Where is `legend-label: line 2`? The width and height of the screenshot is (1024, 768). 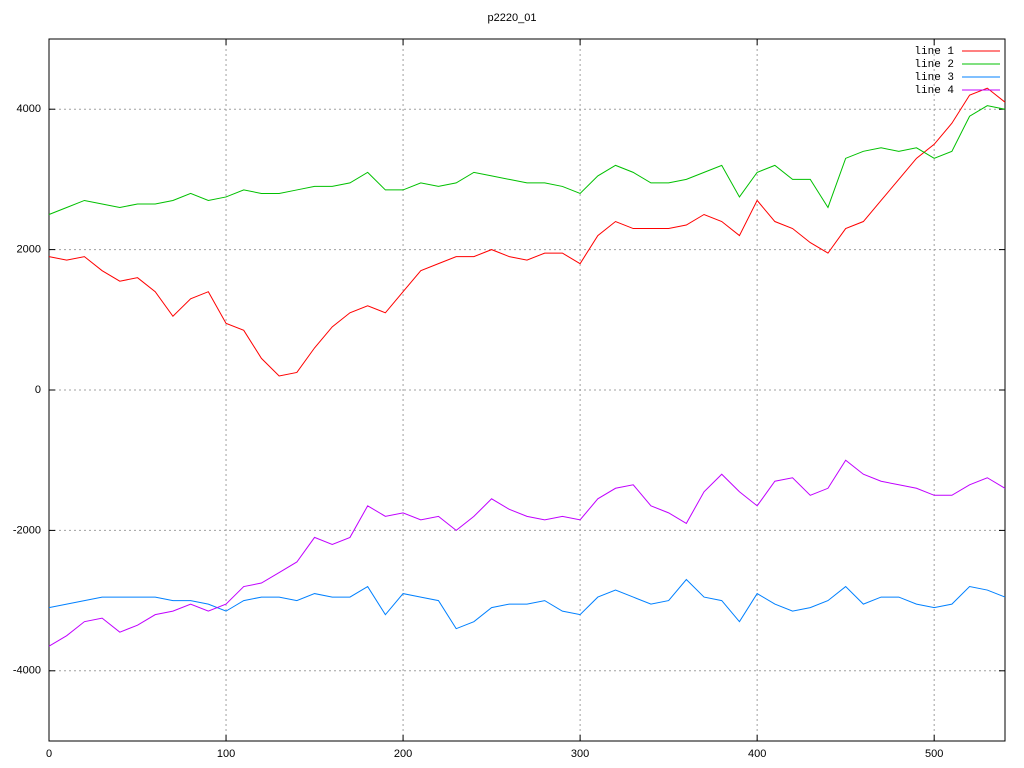
legend-label: line 2 is located at coordinates (934, 65).